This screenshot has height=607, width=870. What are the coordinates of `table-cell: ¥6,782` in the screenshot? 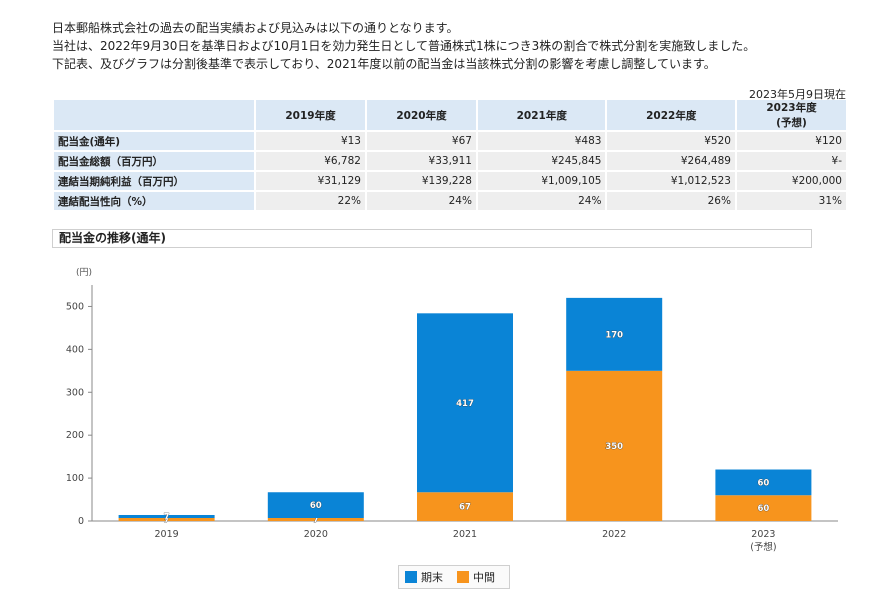 It's located at (310, 161).